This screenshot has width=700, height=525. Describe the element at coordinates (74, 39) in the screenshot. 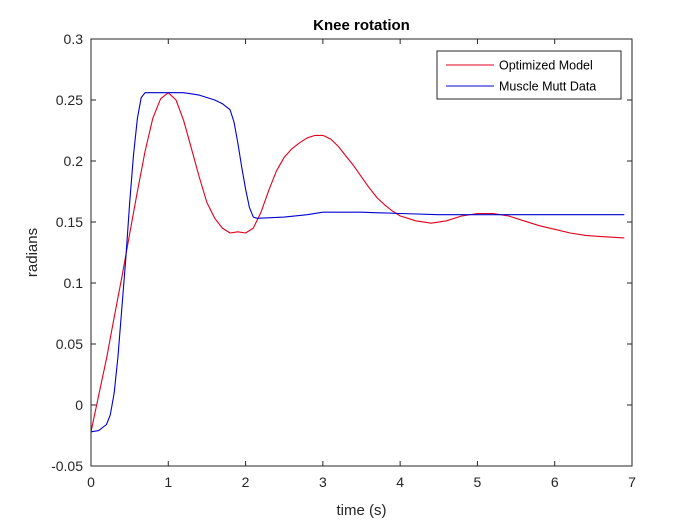

I see `y-tick-label: 0.3` at that location.